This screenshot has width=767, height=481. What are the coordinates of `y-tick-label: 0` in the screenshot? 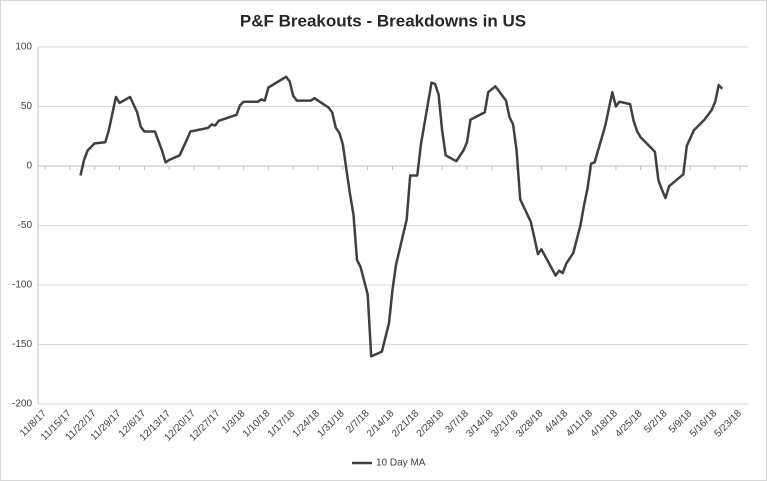 It's located at (29, 166).